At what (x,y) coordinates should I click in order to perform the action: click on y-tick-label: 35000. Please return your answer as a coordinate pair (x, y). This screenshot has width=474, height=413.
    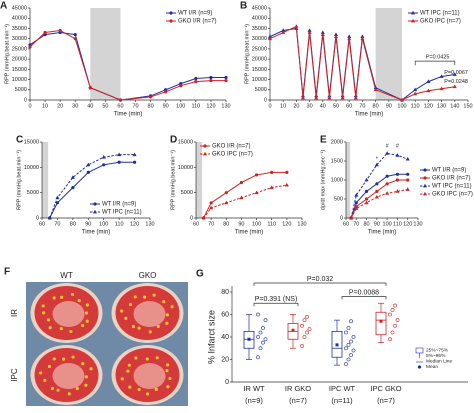
    Looking at the image, I should click on (19, 29).